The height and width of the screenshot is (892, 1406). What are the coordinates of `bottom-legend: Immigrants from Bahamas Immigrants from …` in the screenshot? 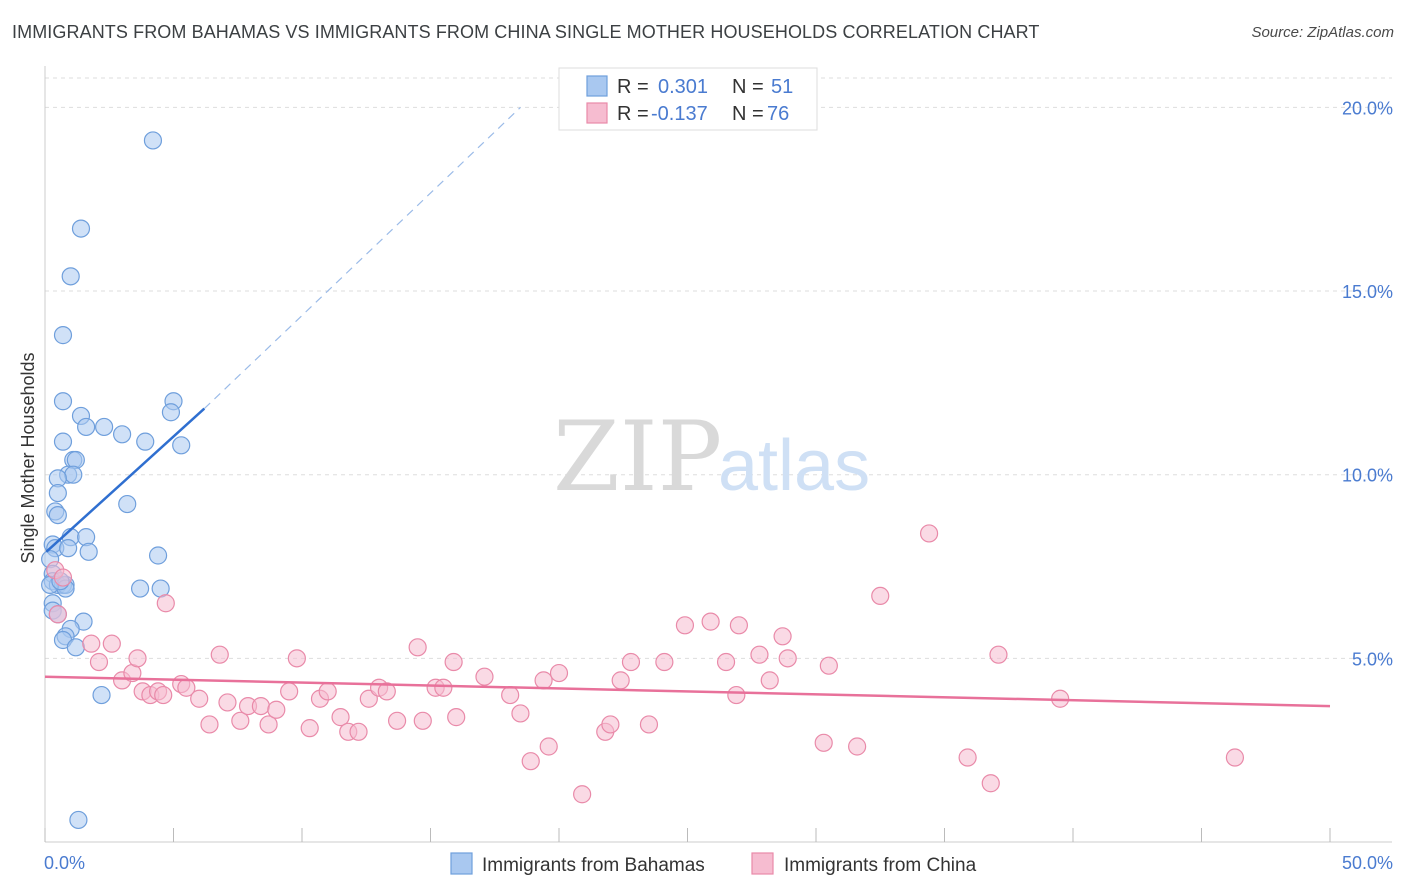 It's located at (713, 864).